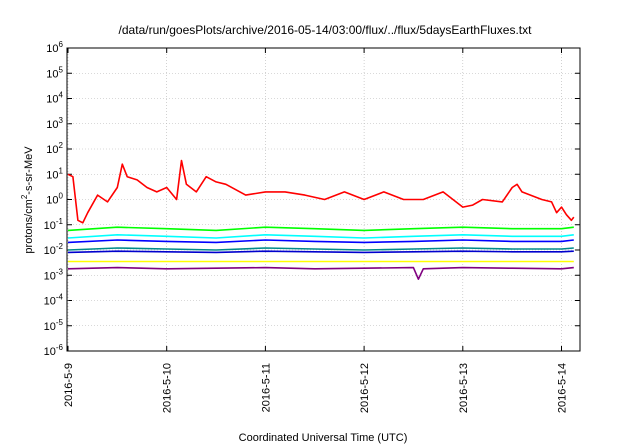 This screenshot has height=448, width=640. I want to click on x-tick-label: 2016-5-12, so click(365, 388).